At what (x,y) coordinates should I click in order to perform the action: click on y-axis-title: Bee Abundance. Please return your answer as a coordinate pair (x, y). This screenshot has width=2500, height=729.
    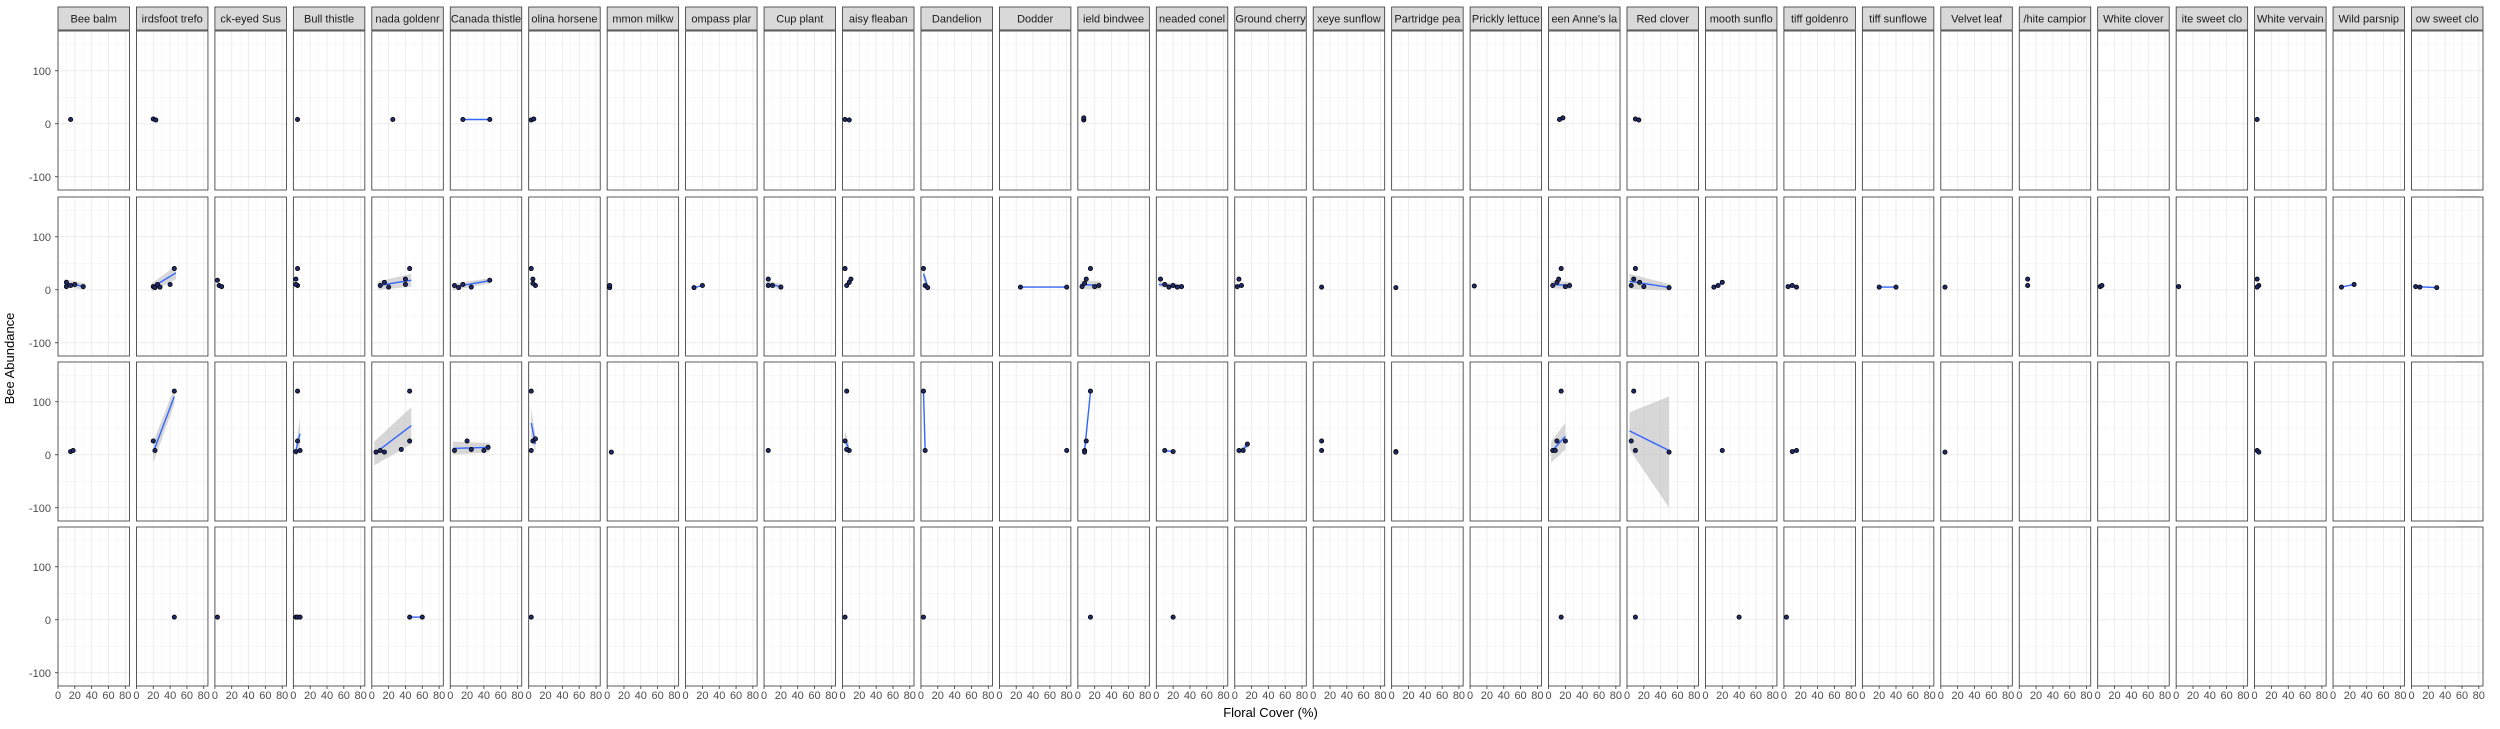
    Looking at the image, I should click on (9, 359).